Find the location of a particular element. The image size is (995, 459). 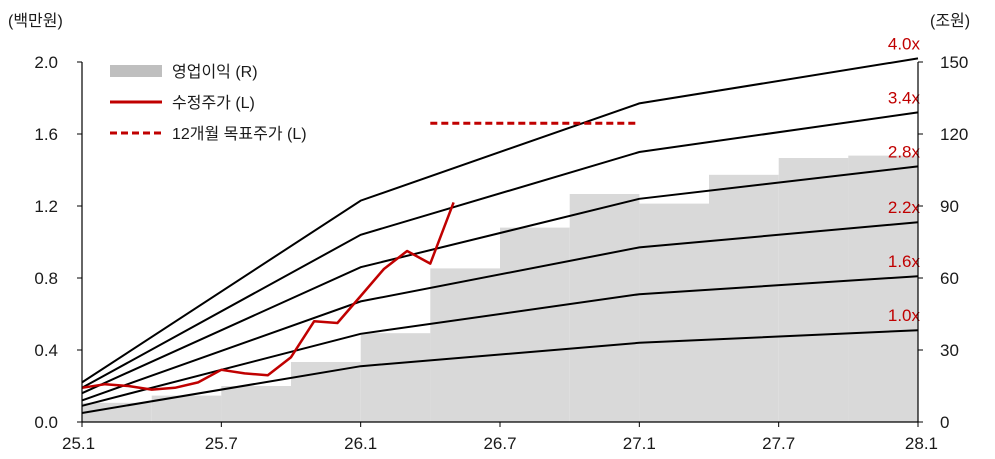

left-tick-label-4: 1.6 is located at coordinates (46, 134).